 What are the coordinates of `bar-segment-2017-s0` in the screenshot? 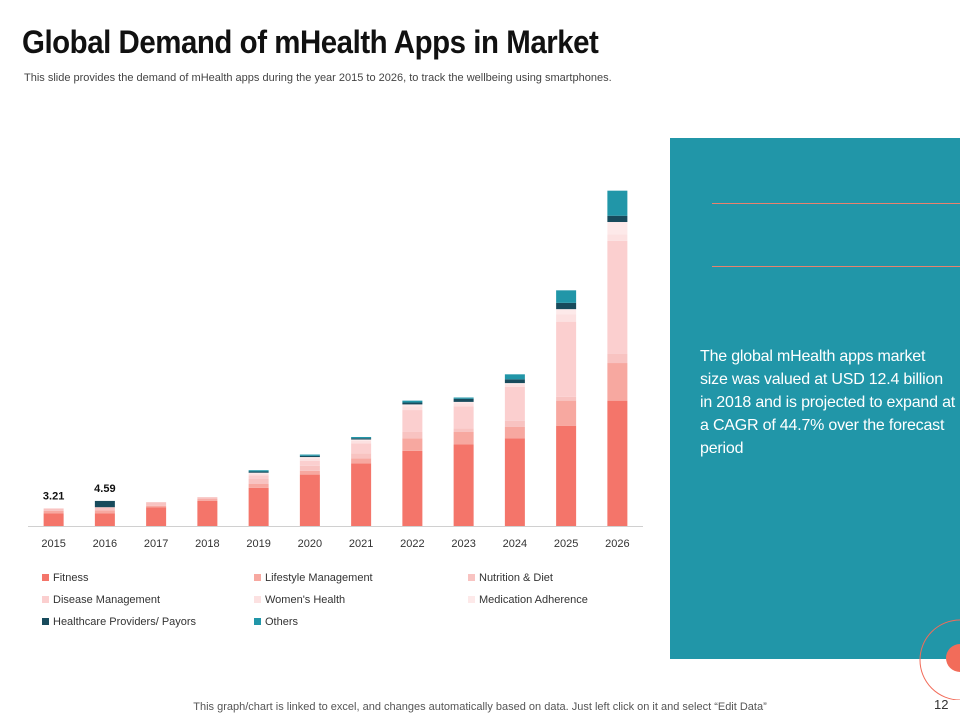 It's located at (156, 516).